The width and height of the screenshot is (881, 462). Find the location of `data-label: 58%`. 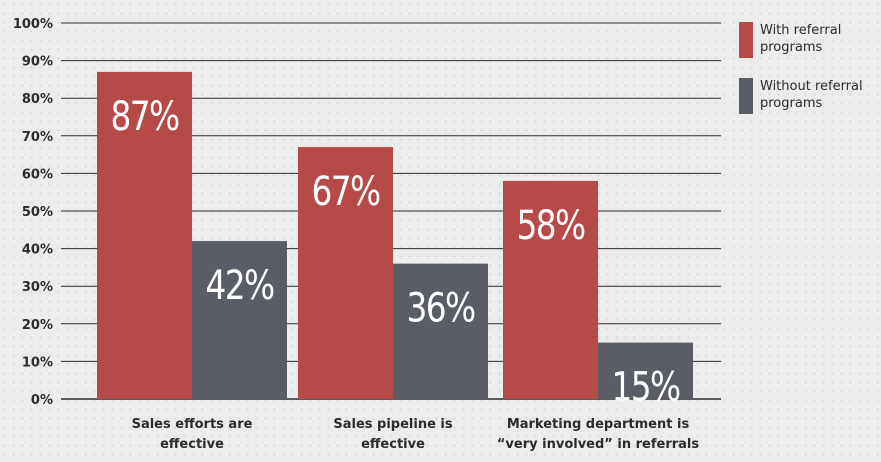

data-label: 58% is located at coordinates (551, 225).